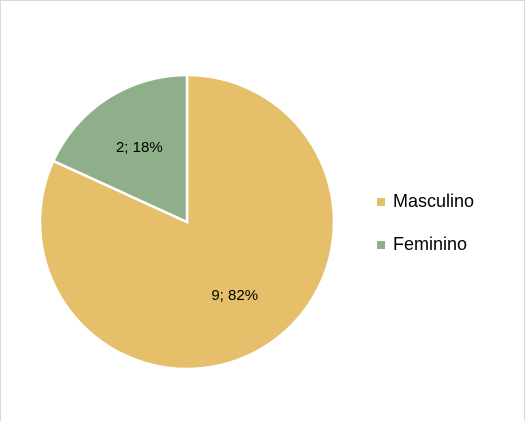 Image resolution: width=526 pixels, height=421 pixels. What do you see at coordinates (139, 147) in the screenshot?
I see `data-label: 2; 18%` at bounding box center [139, 147].